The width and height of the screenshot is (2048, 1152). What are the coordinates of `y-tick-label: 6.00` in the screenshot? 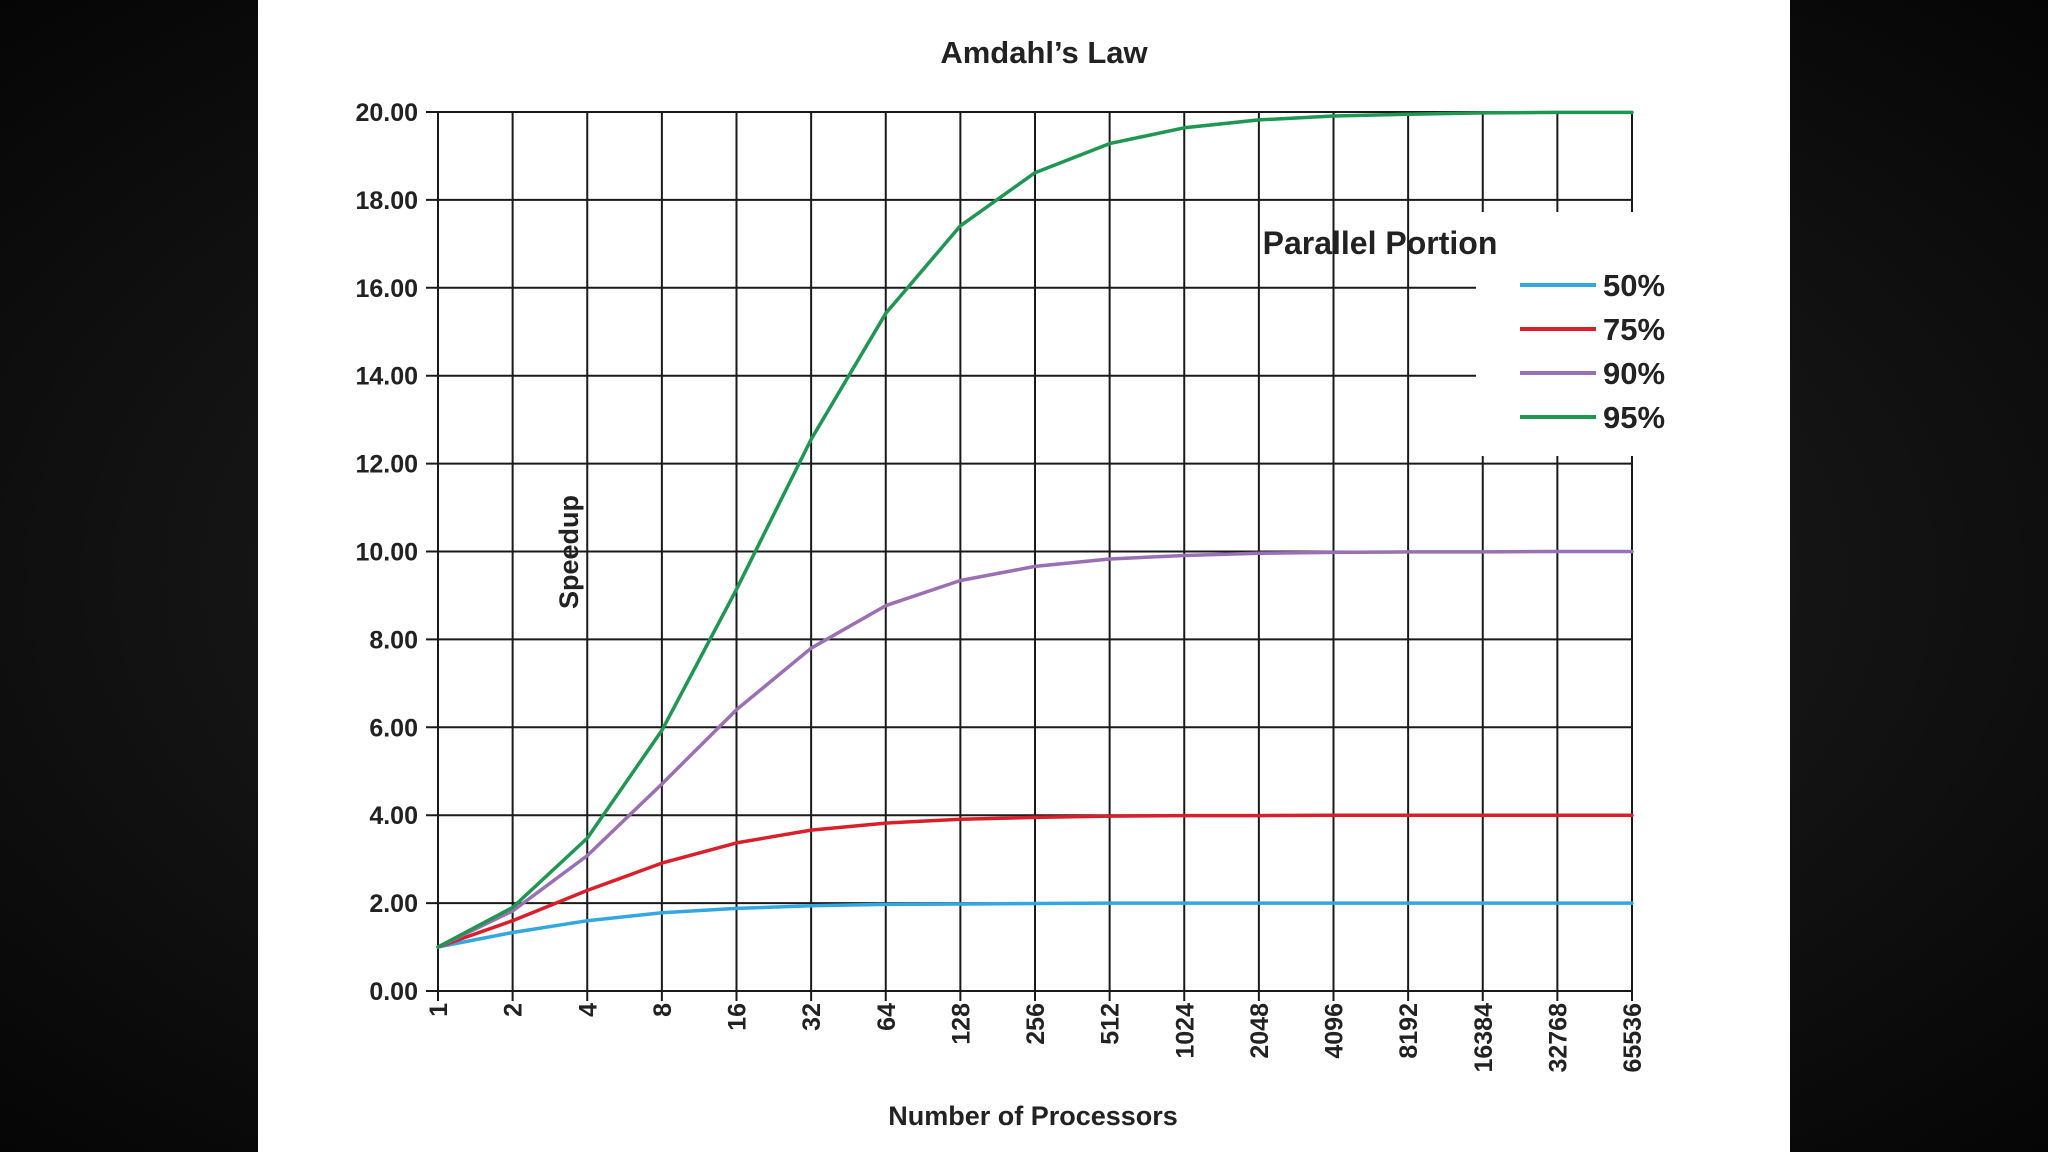 It's located at (393, 728).